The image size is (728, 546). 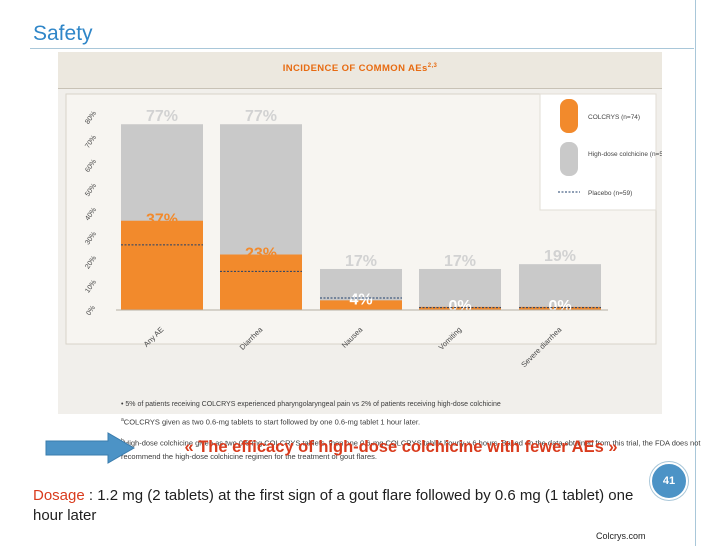 I want to click on right-arrow-icon, so click(x=90, y=448).